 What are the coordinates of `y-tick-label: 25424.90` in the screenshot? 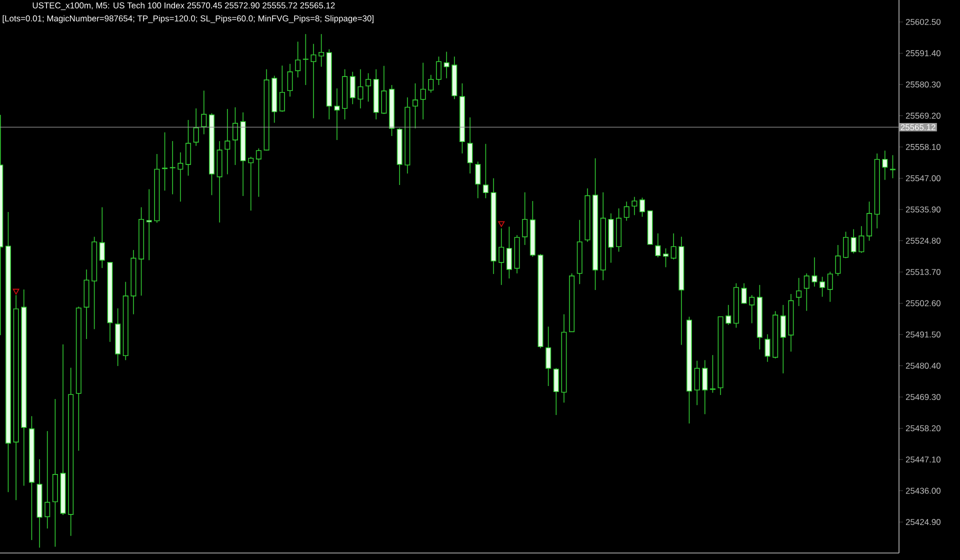 It's located at (923, 522).